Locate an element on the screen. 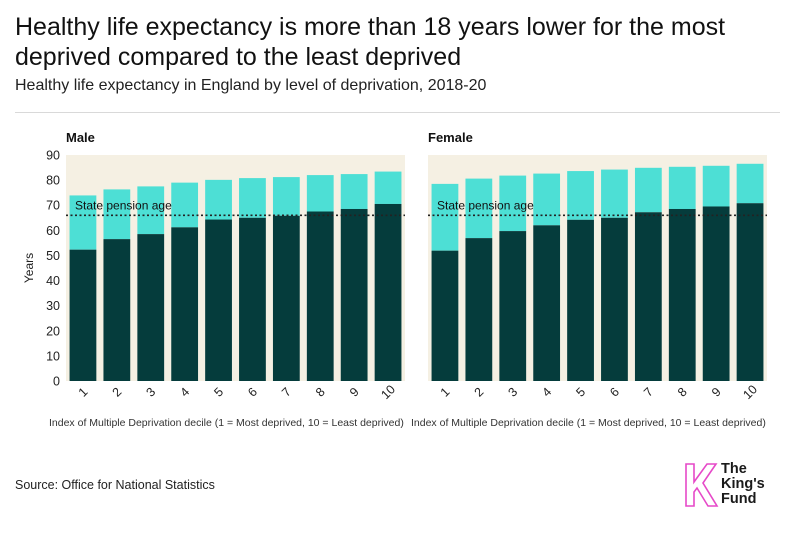 Image resolution: width=795 pixels, height=537 pixels. y-tick-label: 10 is located at coordinates (53, 356).